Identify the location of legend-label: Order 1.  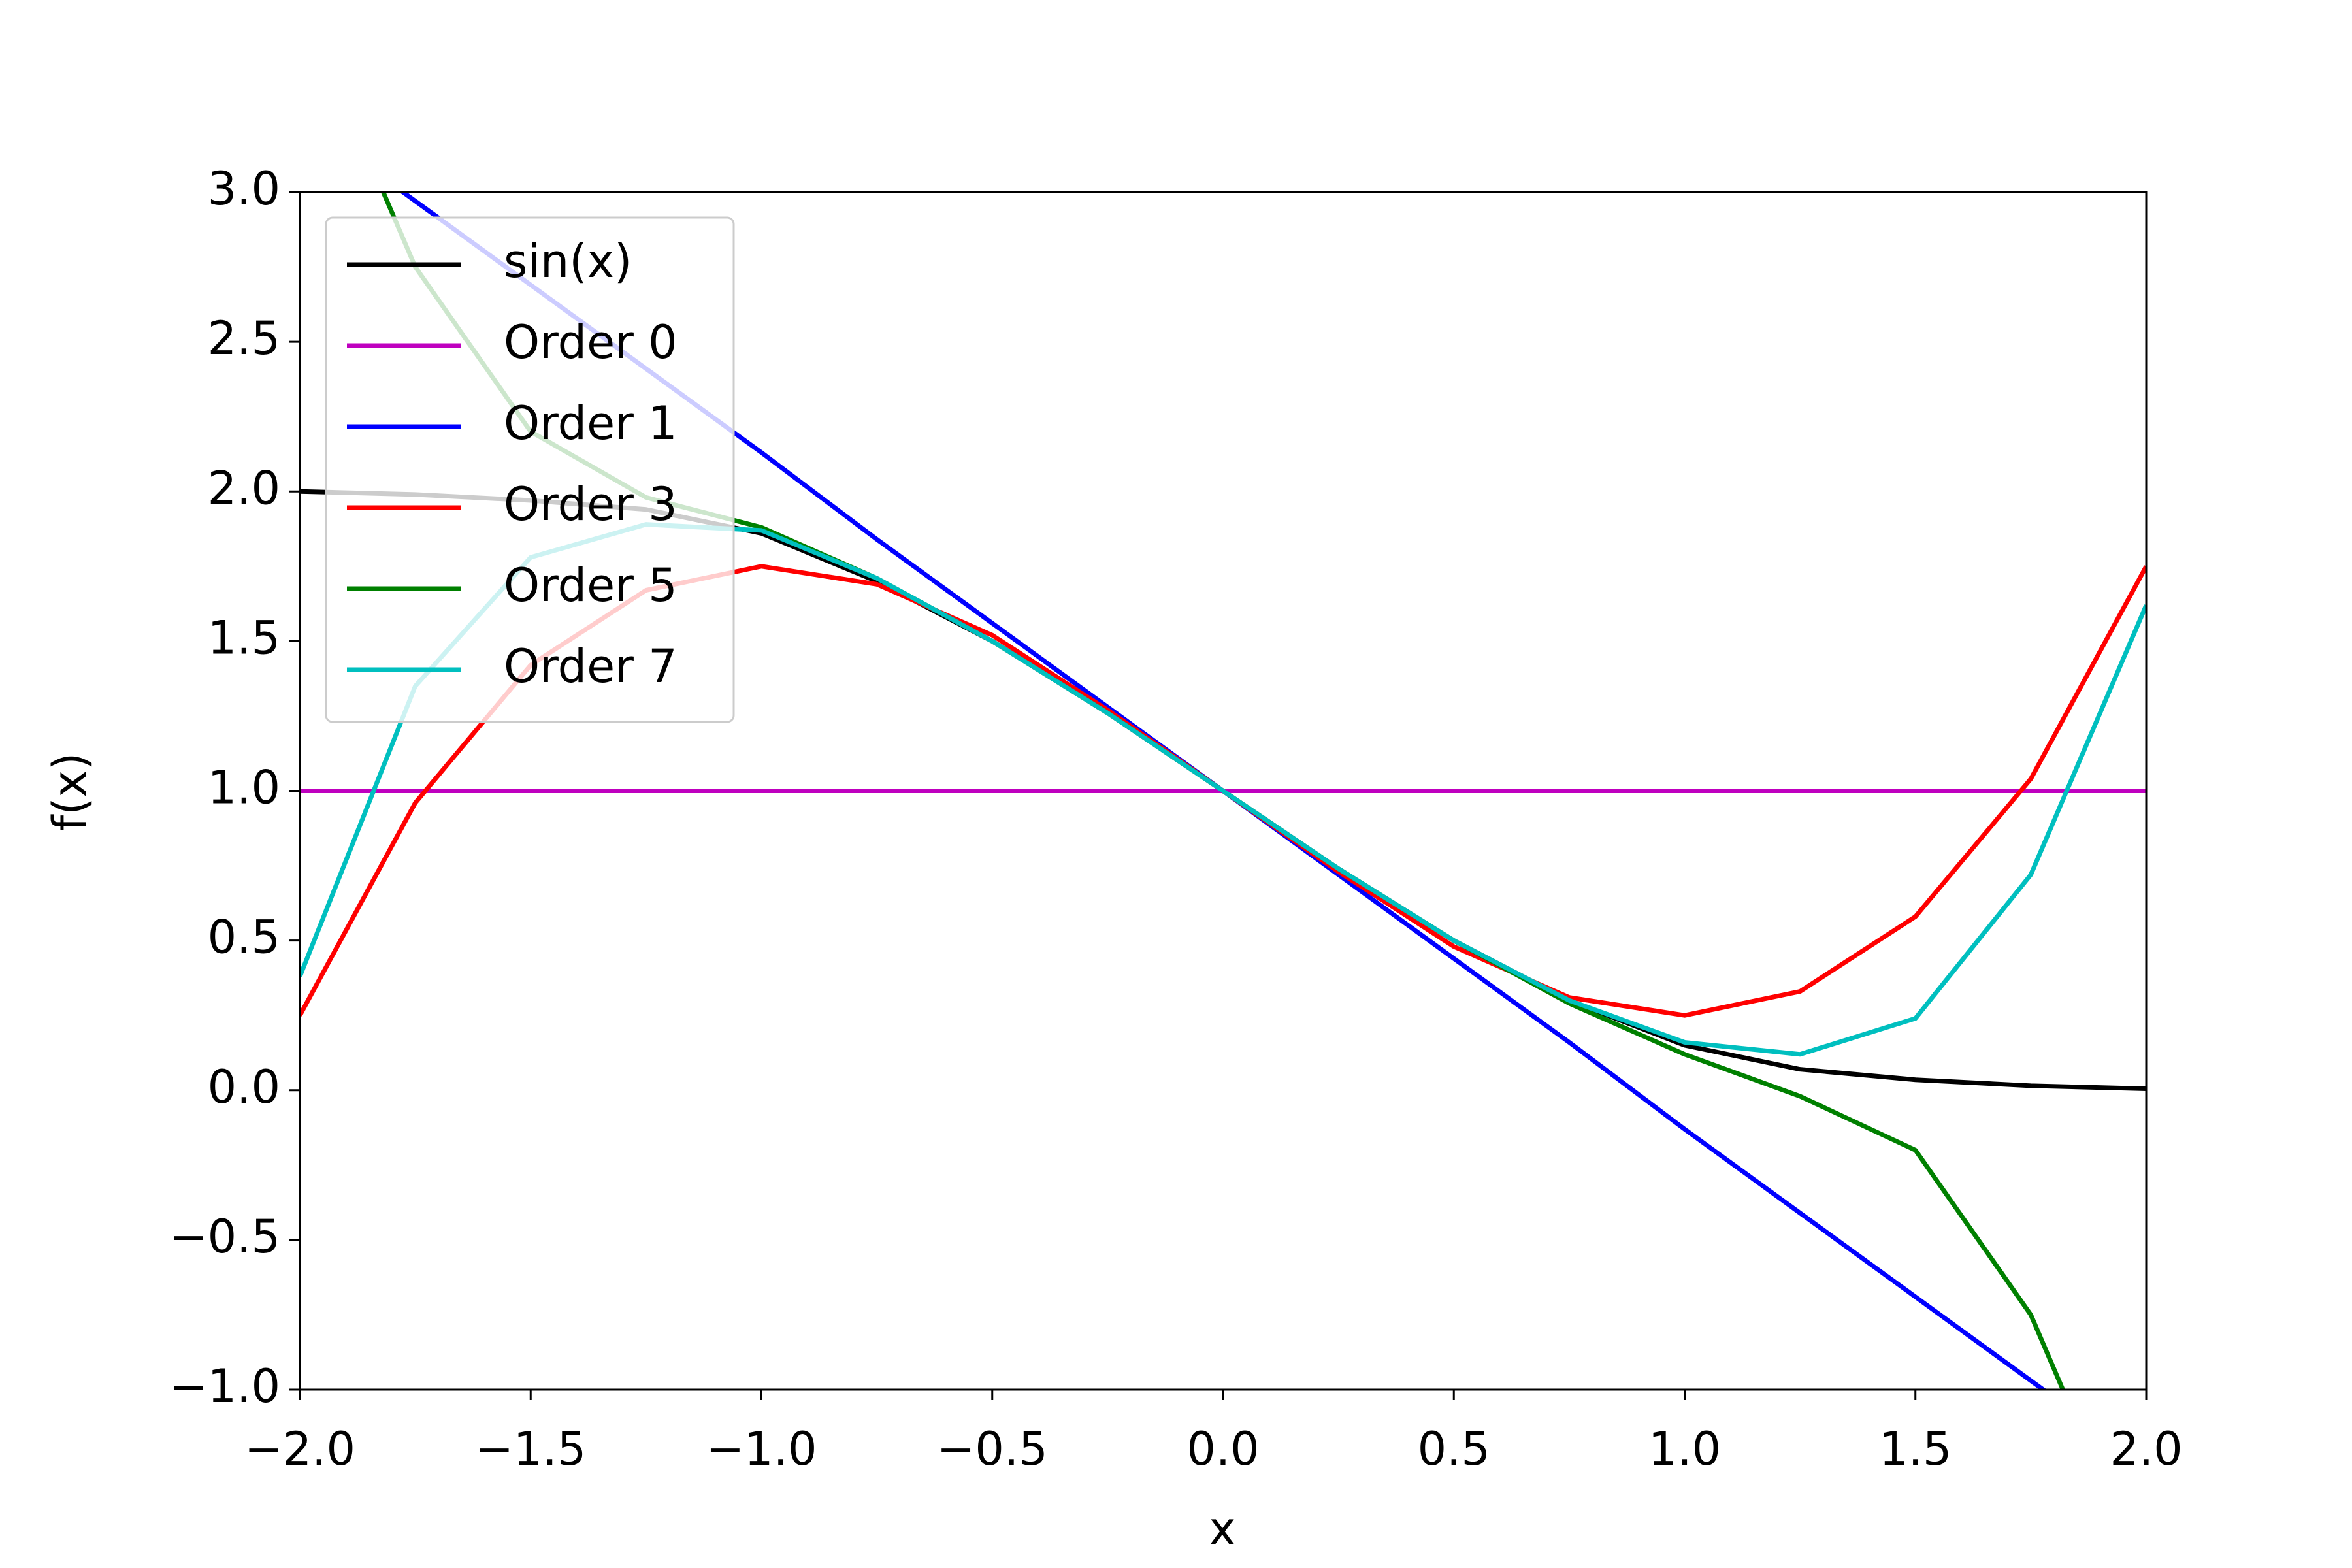
(591, 423).